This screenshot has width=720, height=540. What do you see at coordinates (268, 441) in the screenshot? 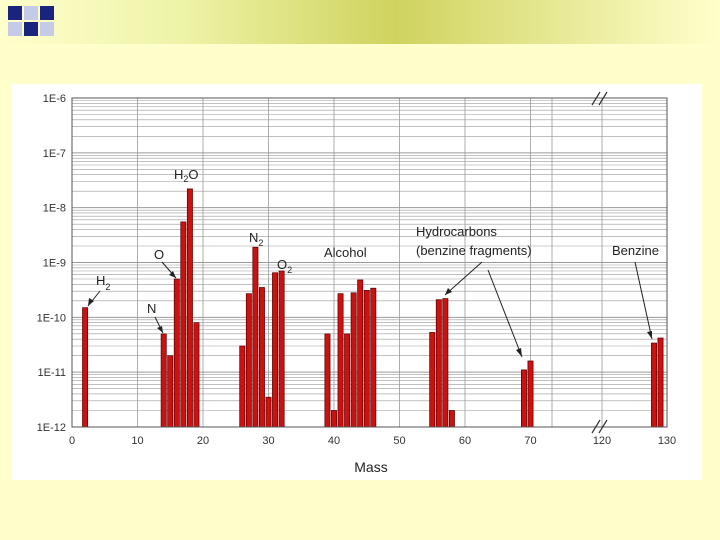
I see `x-tick-label: 30` at bounding box center [268, 441].